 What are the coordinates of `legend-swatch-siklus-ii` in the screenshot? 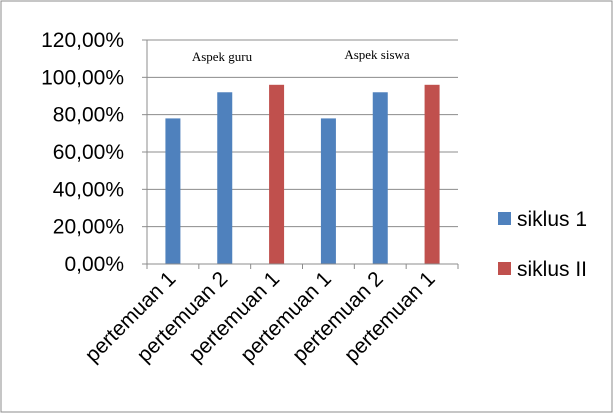 It's located at (504, 268).